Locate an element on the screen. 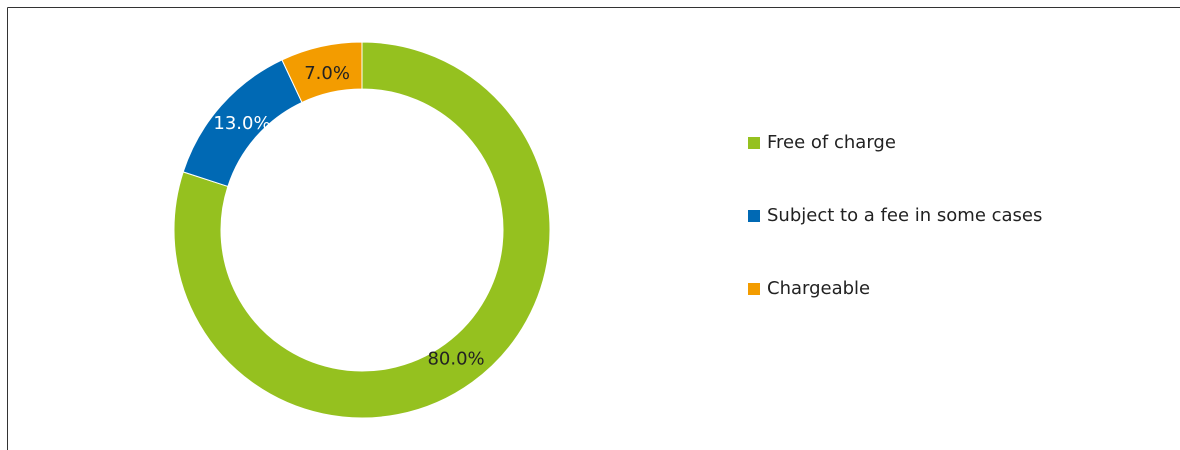 This screenshot has width=1180, height=450. legend-label: Subject to a fee in some cases is located at coordinates (904, 215).